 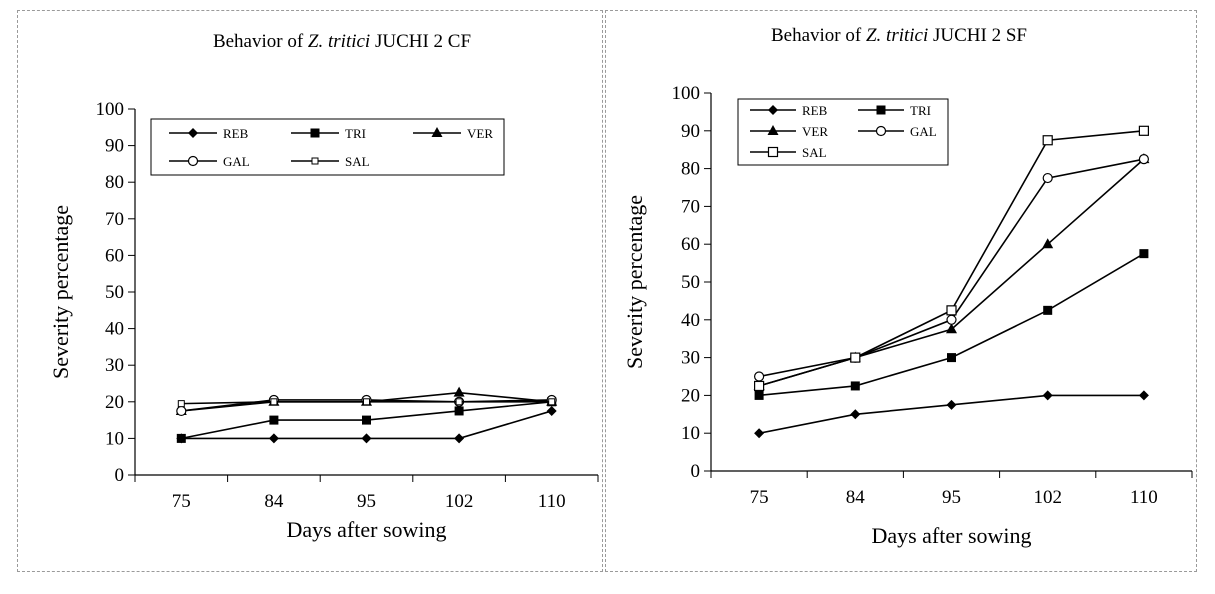 I want to click on legend-label: SAL, so click(x=814, y=152).